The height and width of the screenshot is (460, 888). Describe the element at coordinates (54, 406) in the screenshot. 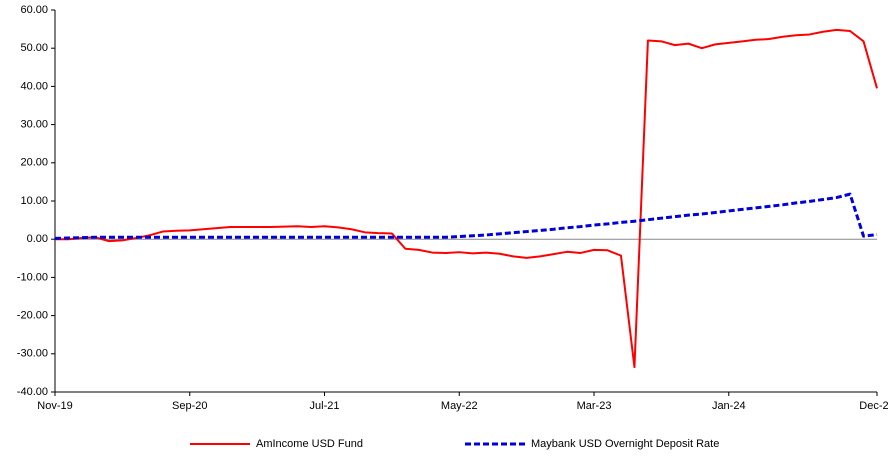

I see `x-tick-label: Nov-19` at that location.